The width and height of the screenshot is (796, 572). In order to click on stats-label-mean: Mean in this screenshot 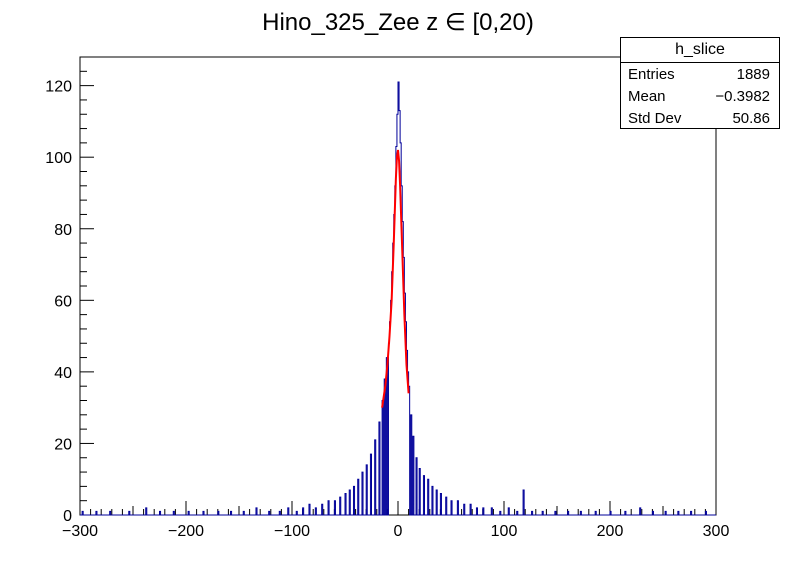, I will do `click(647, 96)`.